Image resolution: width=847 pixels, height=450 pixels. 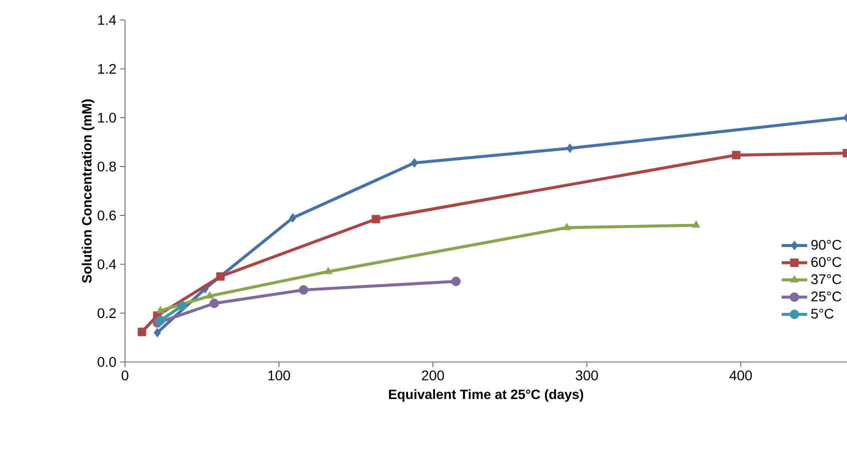 What do you see at coordinates (433, 375) in the screenshot?
I see `x-tick-label: 200` at bounding box center [433, 375].